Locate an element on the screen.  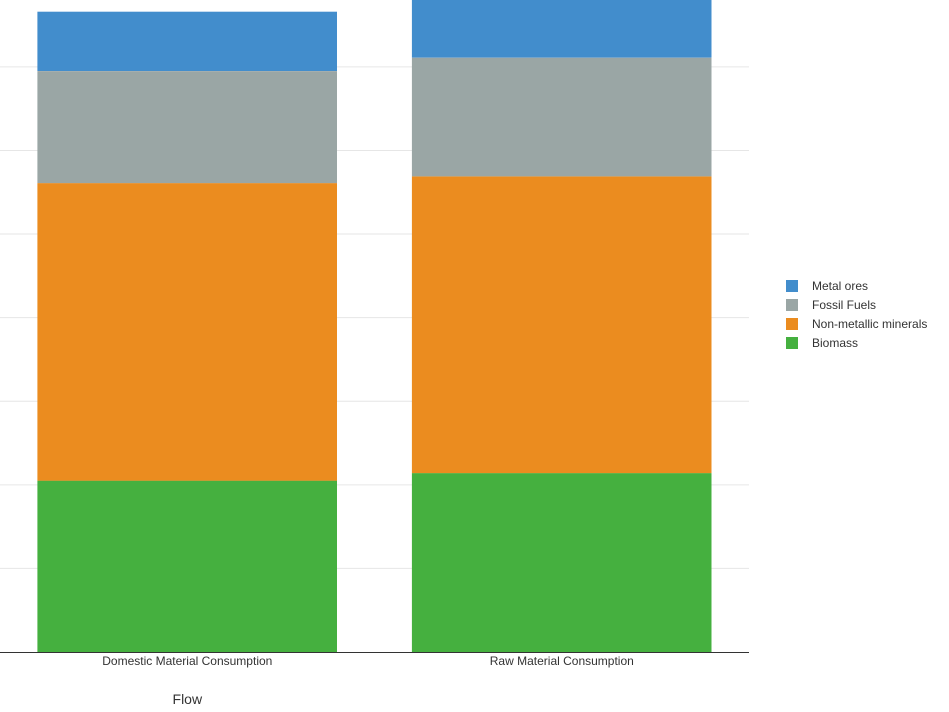
legend-label-metal-ores: Metal ores is located at coordinates (840, 286).